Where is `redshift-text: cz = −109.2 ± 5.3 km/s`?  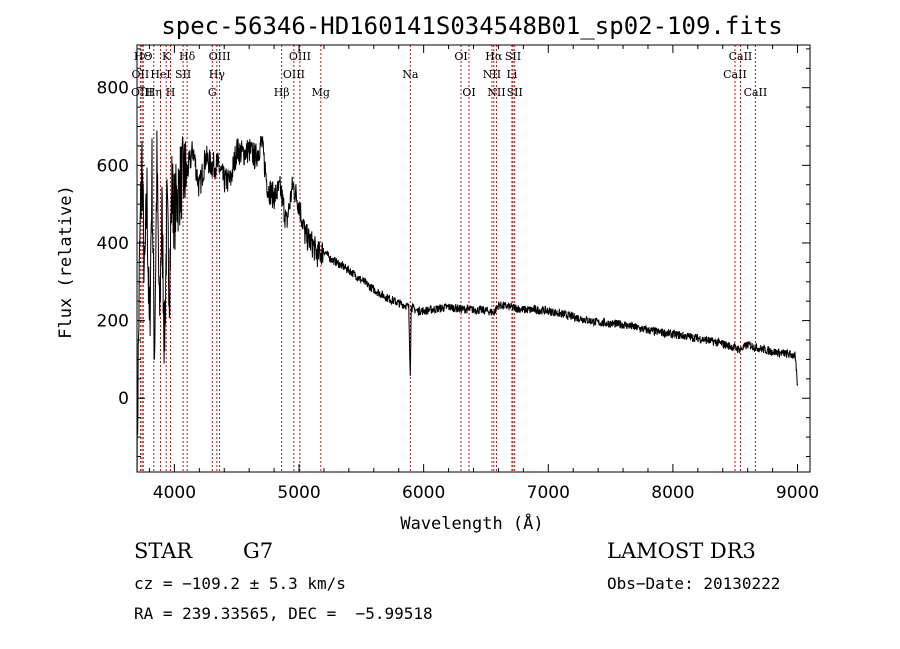
redshift-text: cz = −109.2 ± 5.3 km/s is located at coordinates (240, 583).